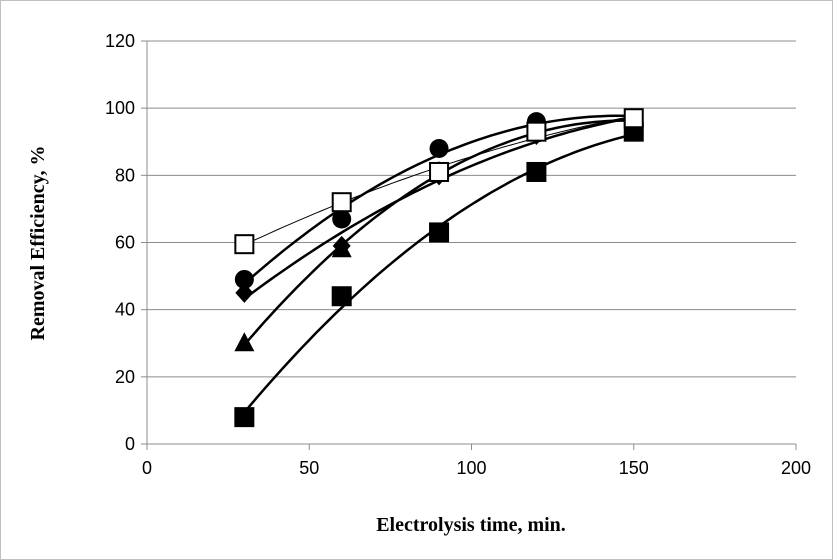 The image size is (833, 560). Describe the element at coordinates (634, 468) in the screenshot. I see `x-tick-label-150: 150` at that location.